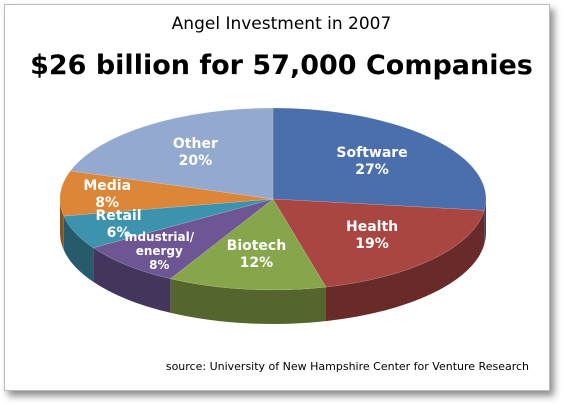 The height and width of the screenshot is (404, 563). I want to click on category-label: Biotech, so click(256, 245).